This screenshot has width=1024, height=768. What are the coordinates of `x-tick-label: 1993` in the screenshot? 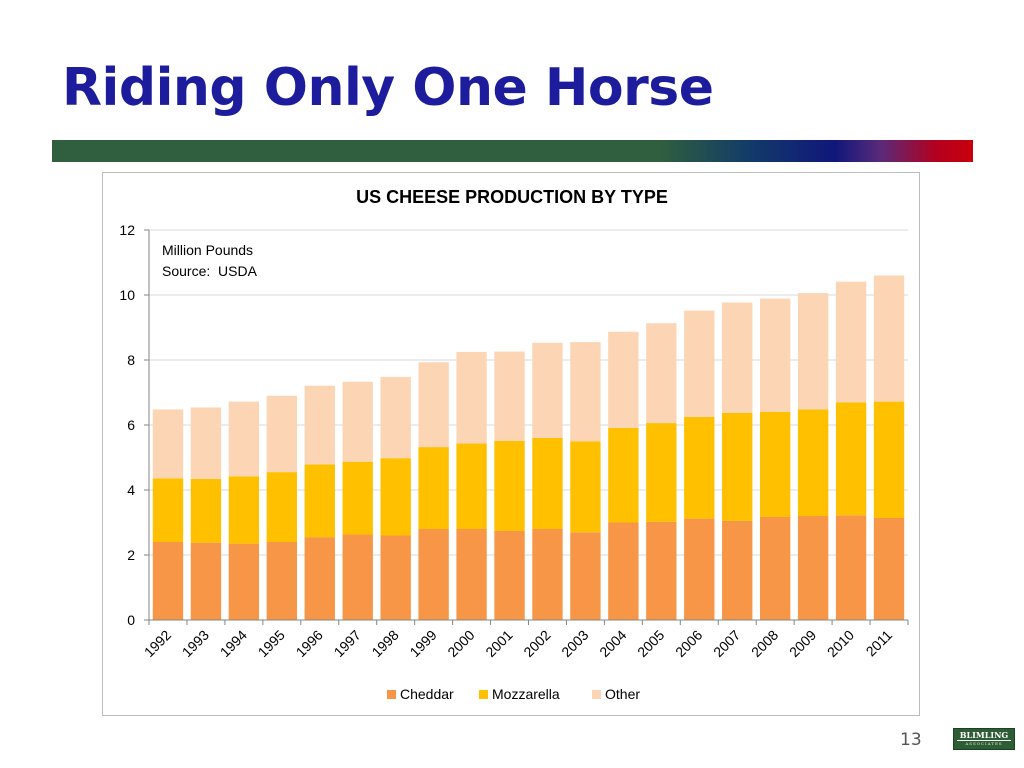 It's located at (195, 643).